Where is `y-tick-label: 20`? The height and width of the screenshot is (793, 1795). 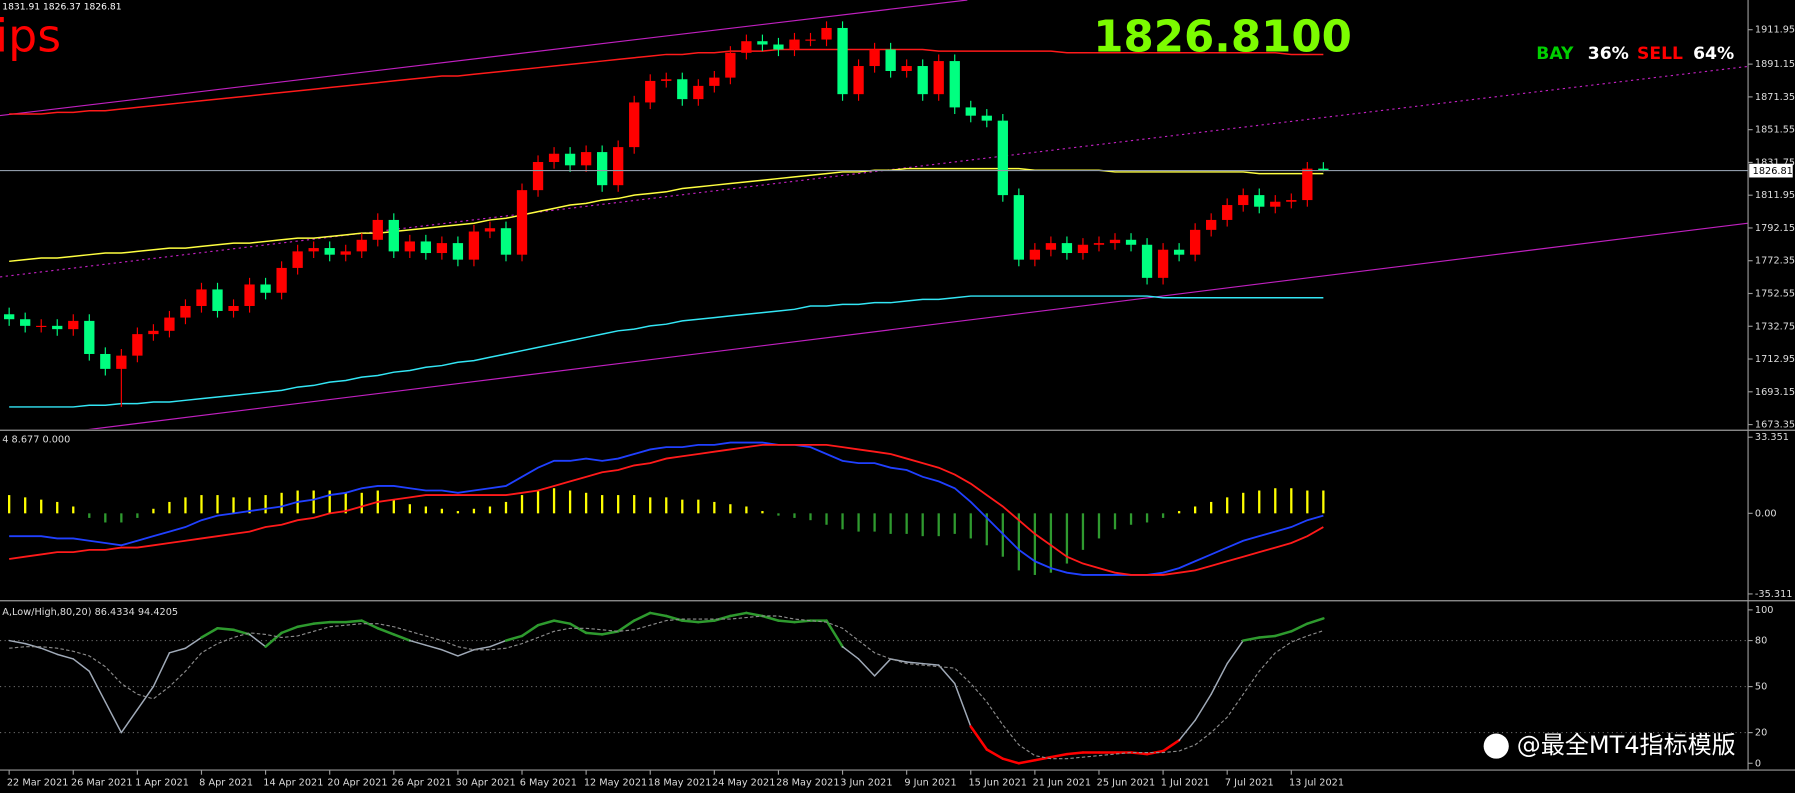 y-tick-label: 20 is located at coordinates (1761, 733).